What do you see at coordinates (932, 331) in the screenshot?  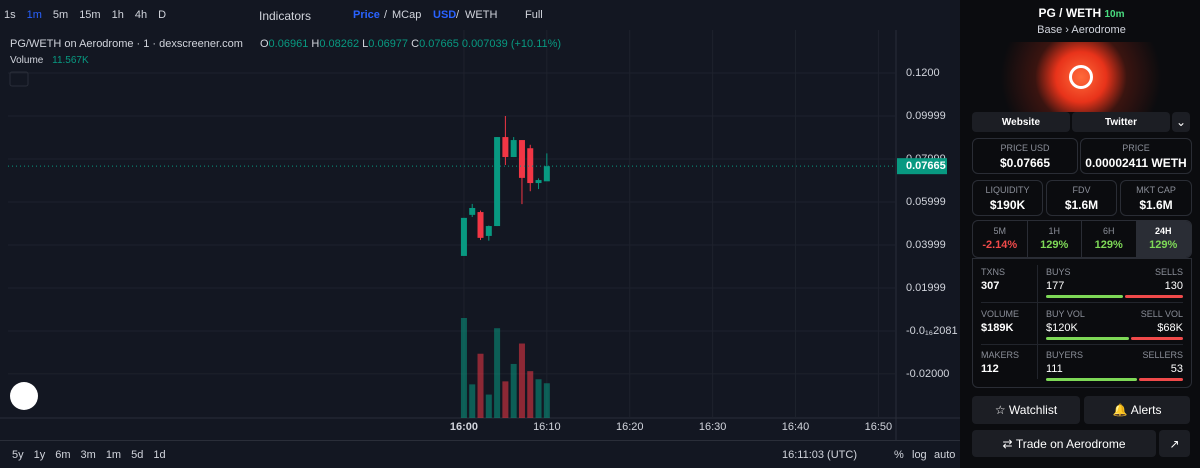 I see `y-tick-label: -0.0₁₆2081` at bounding box center [932, 331].